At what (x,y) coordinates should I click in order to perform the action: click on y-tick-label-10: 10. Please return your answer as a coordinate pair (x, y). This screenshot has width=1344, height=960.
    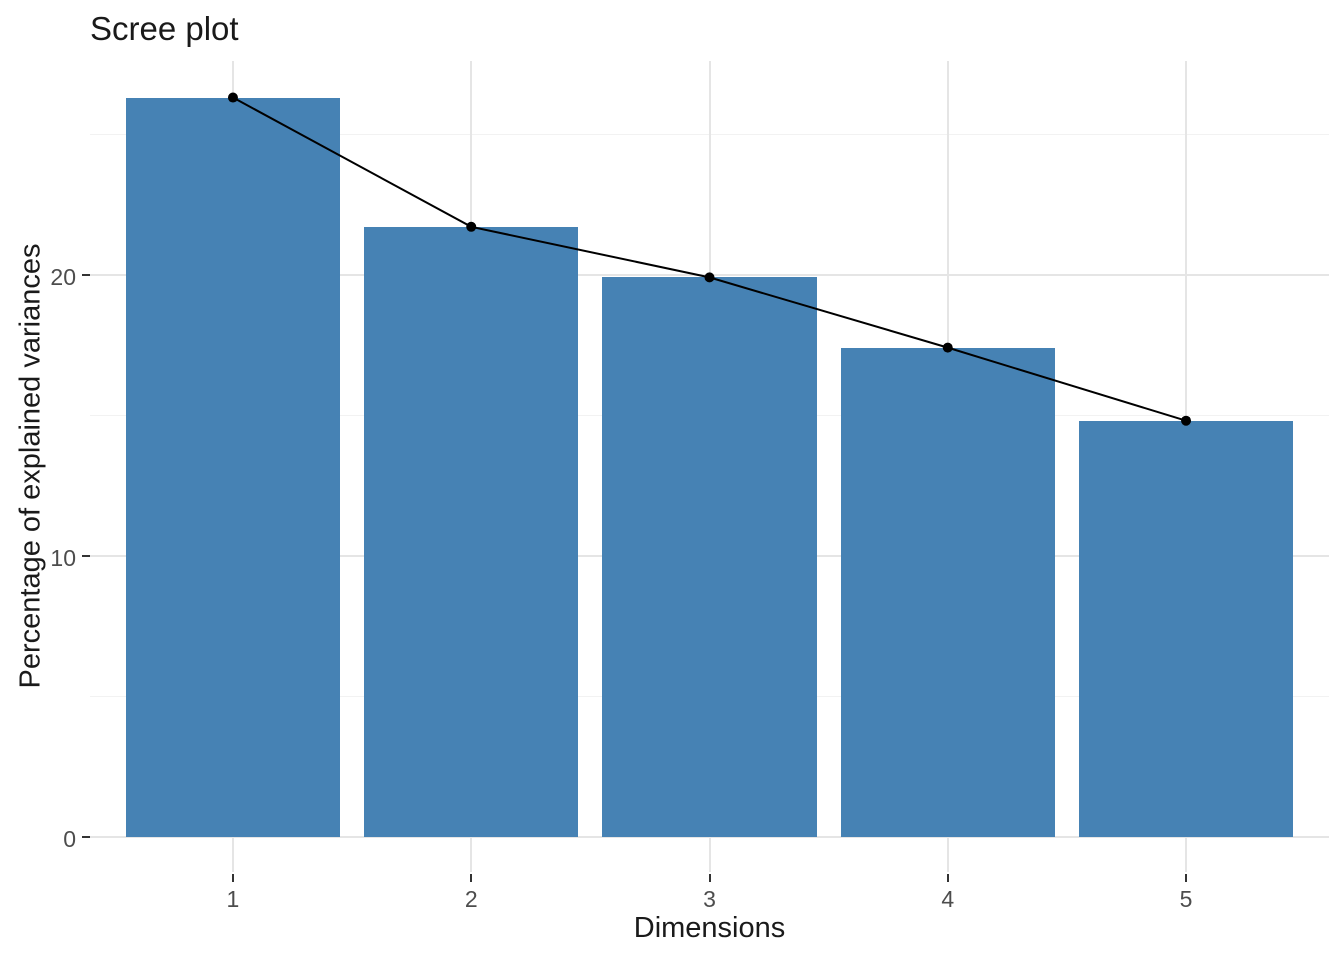
    Looking at the image, I should click on (63, 557).